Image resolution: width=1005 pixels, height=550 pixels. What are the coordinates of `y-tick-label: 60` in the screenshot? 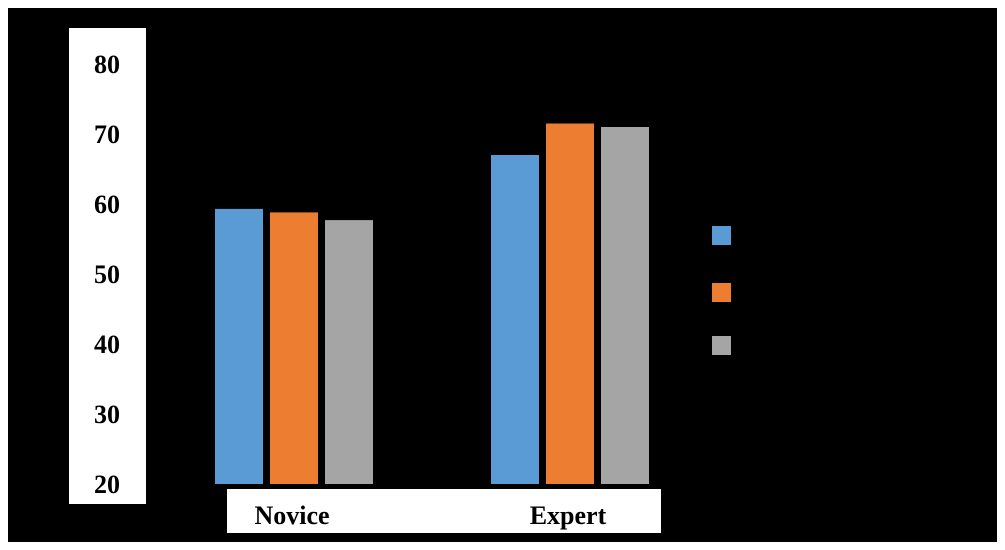 It's located at (107, 204).